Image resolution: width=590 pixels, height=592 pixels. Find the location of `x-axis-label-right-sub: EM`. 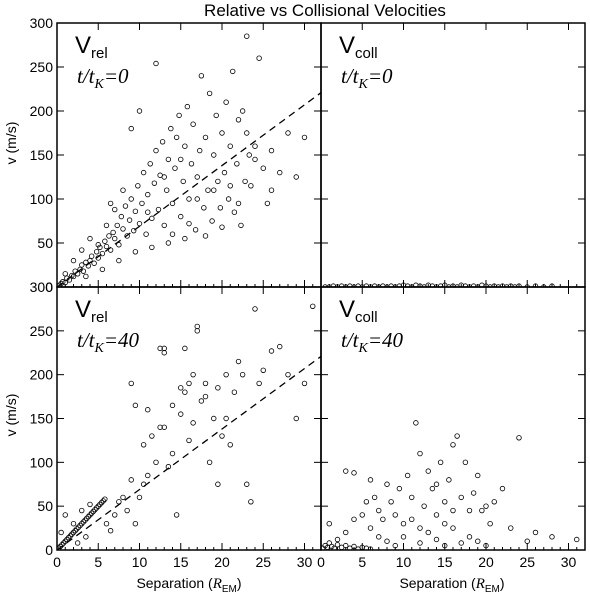

x-axis-label-right-sub: EM is located at coordinates (492, 588).